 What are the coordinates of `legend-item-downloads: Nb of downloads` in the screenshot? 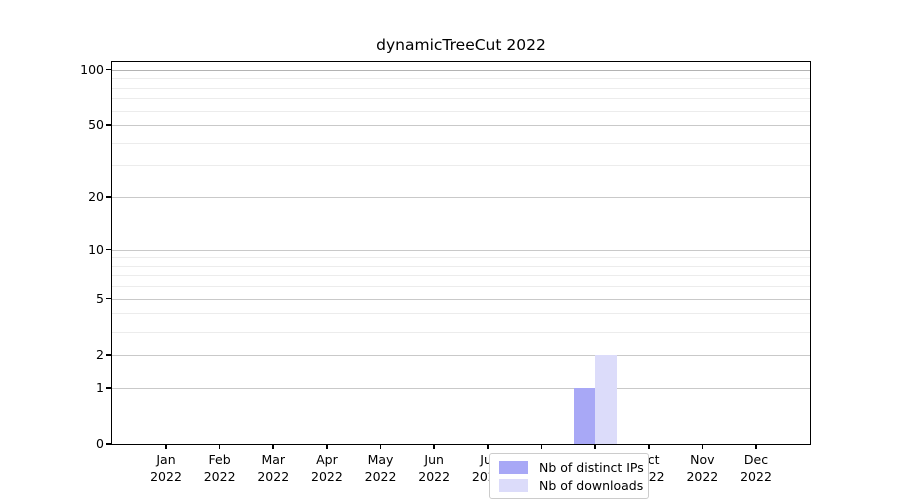 It's located at (573, 485).